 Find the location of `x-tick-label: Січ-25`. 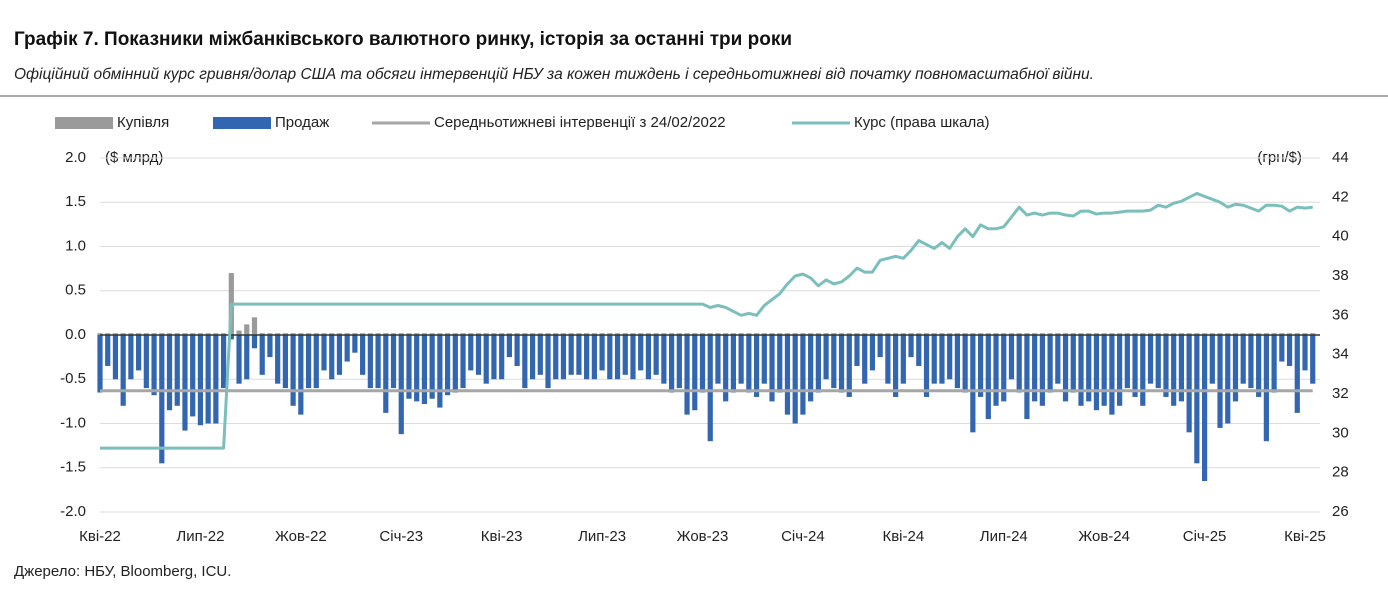

x-tick-label: Січ-25 is located at coordinates (1205, 536).